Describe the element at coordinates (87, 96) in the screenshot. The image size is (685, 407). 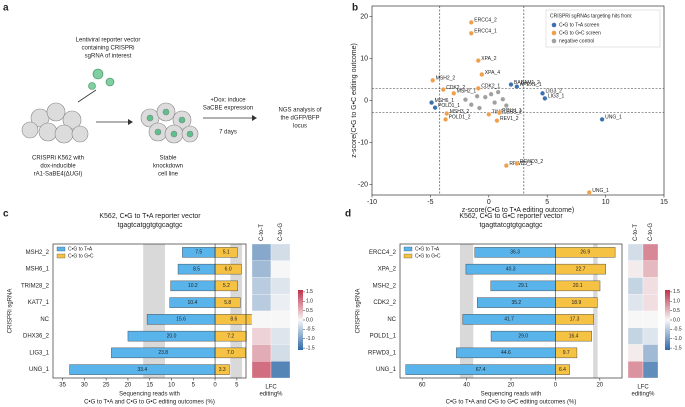
I see `arrow` at that location.